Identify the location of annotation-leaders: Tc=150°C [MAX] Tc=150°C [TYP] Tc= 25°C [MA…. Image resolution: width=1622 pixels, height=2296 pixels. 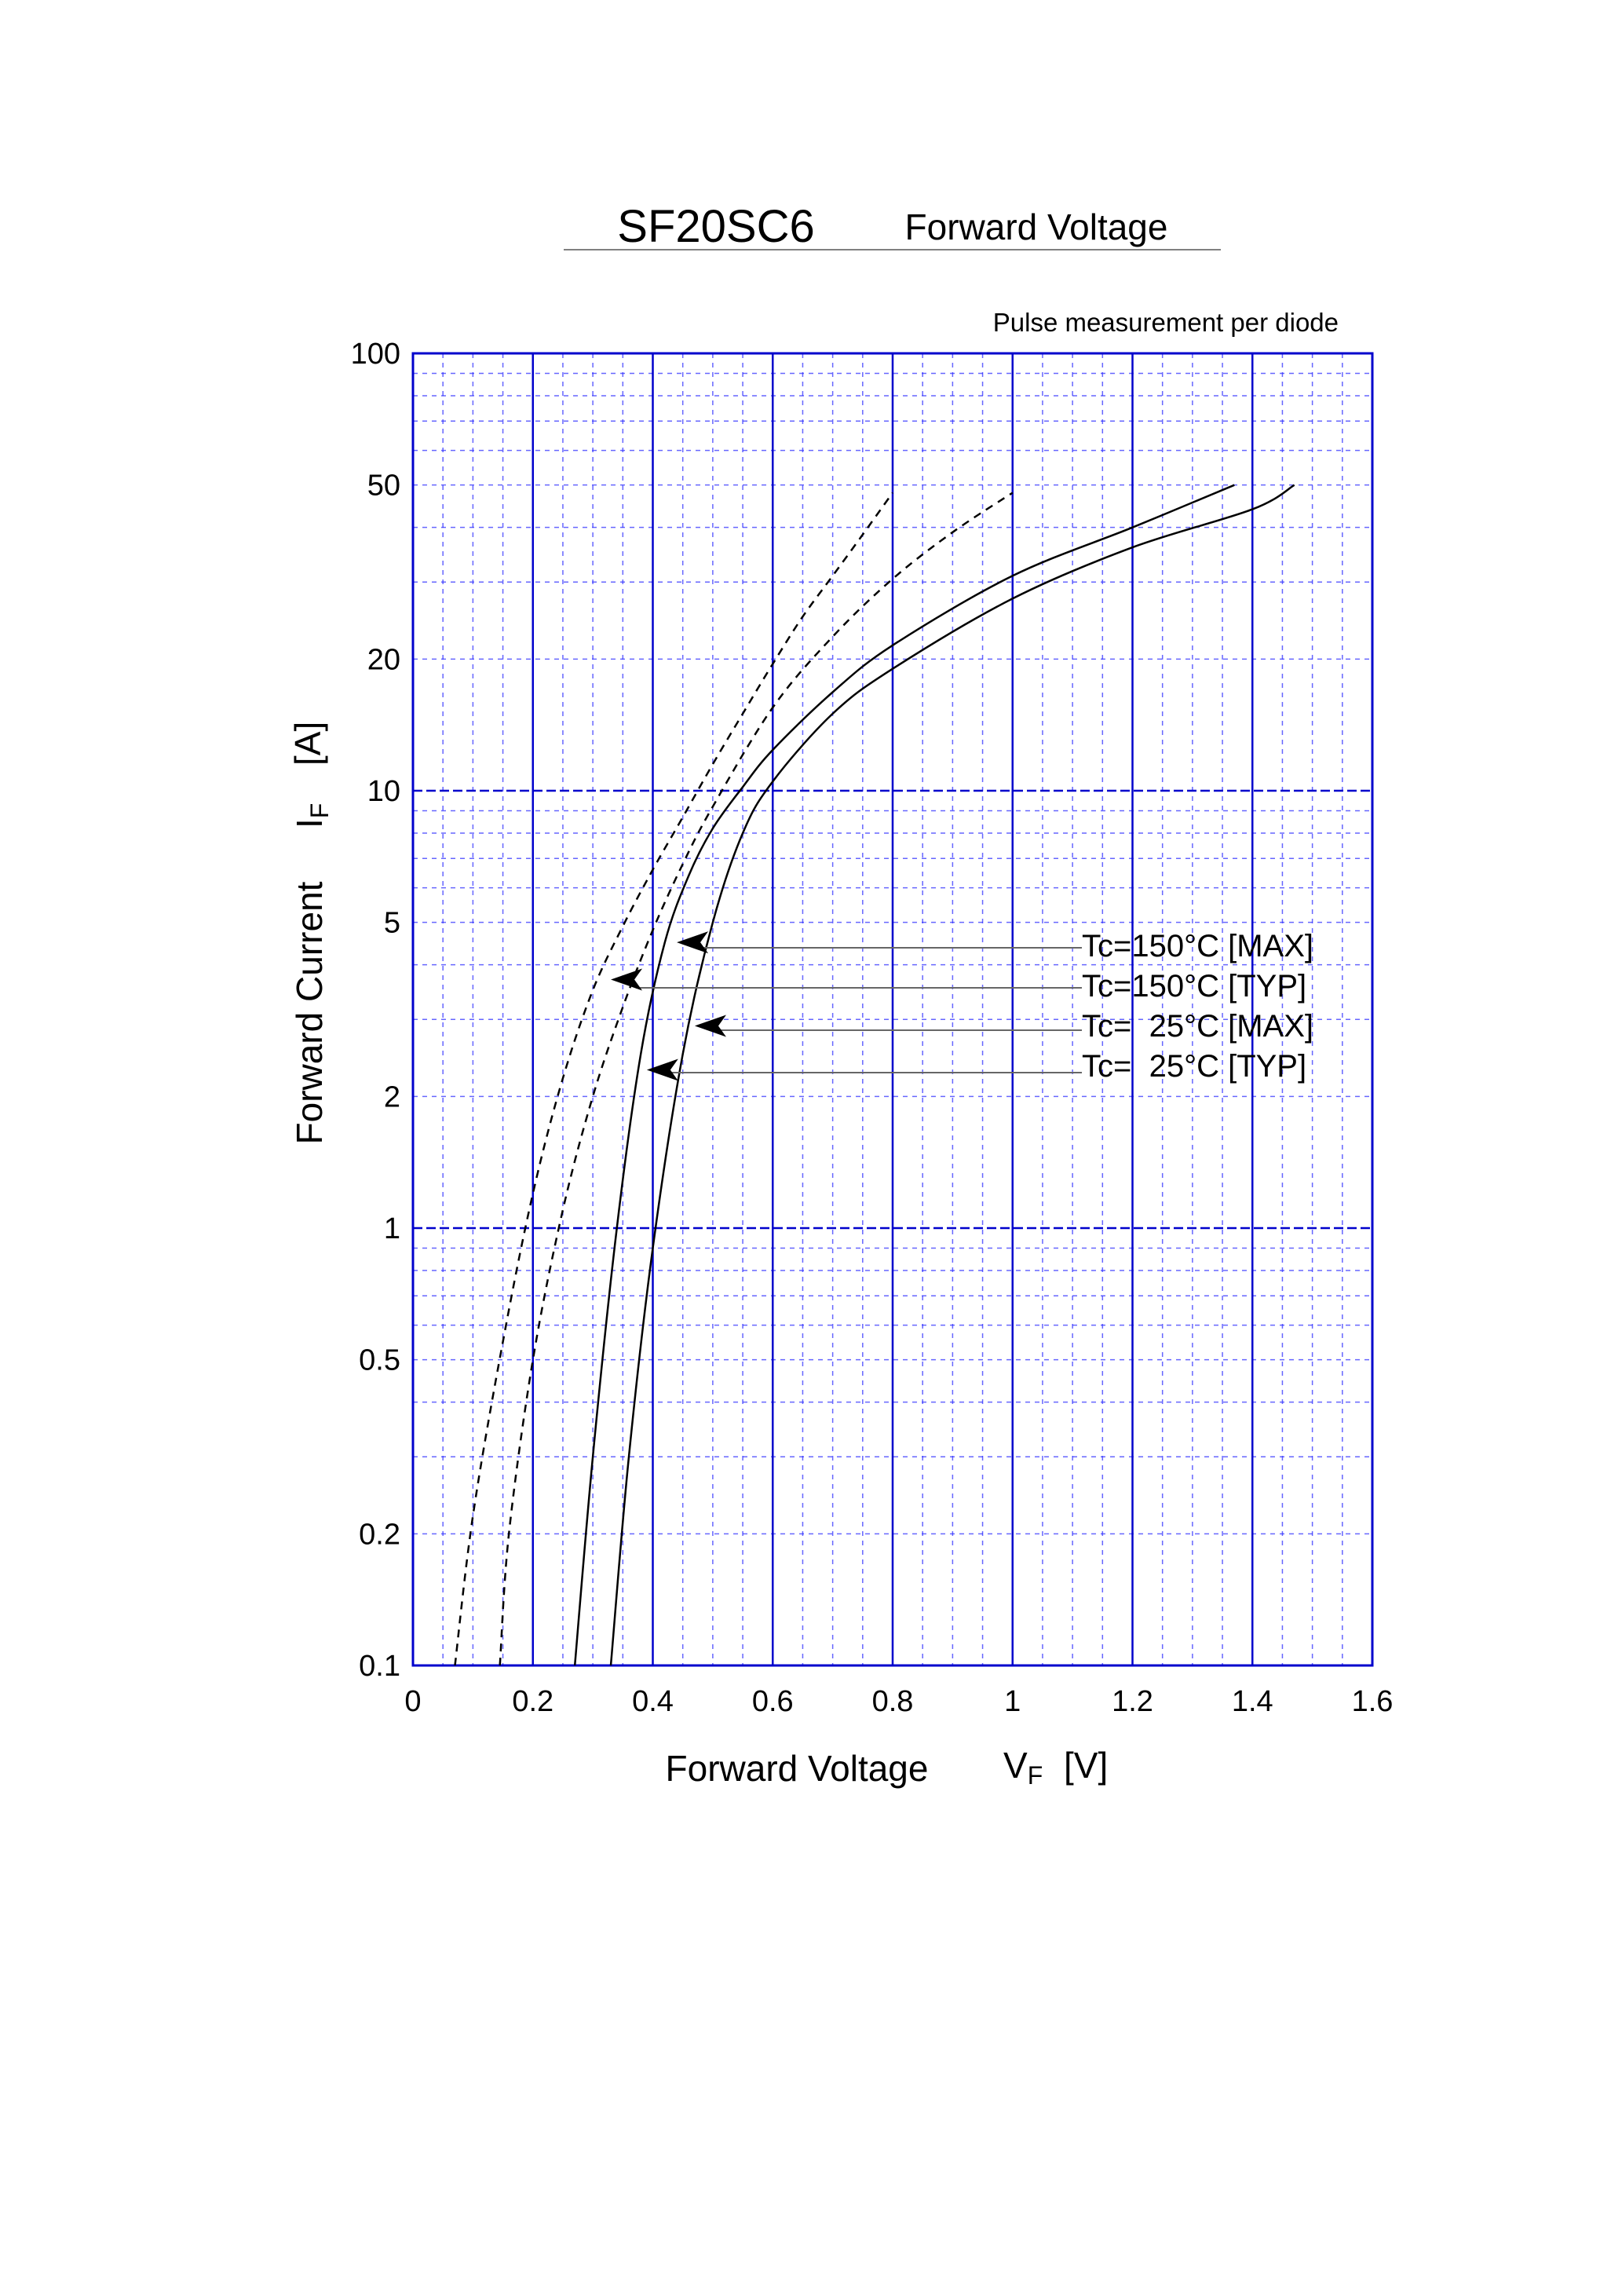
(962, 1007).